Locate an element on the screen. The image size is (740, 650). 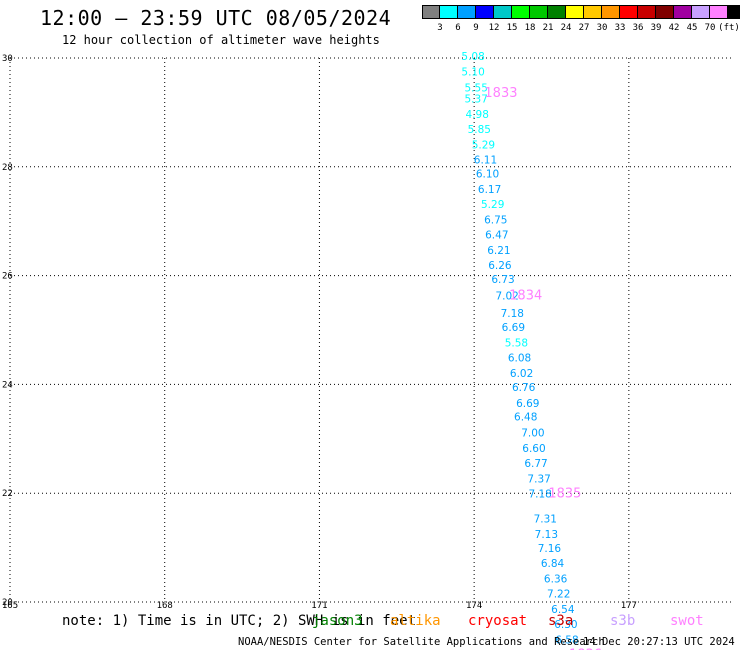
wave-height-label: 6.73 is located at coordinates (502, 280).